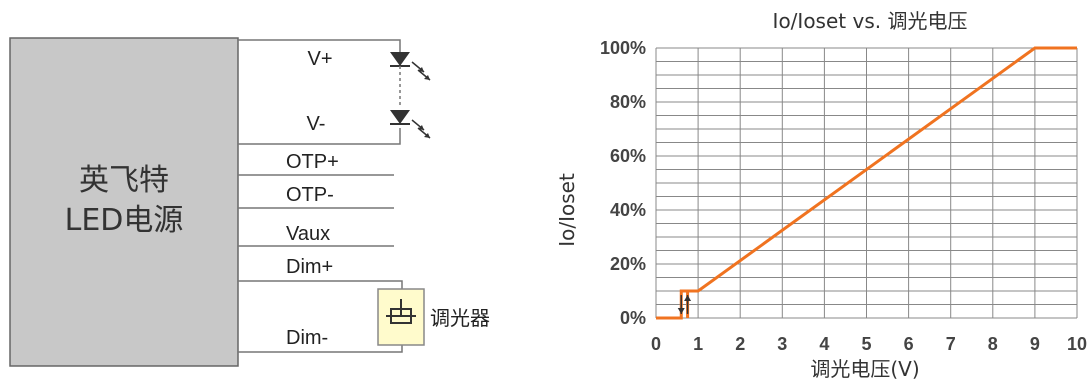 The height and width of the screenshot is (381, 1091). What do you see at coordinates (312, 162) in the screenshot?
I see `terminal-otp-plus: OTP+` at bounding box center [312, 162].